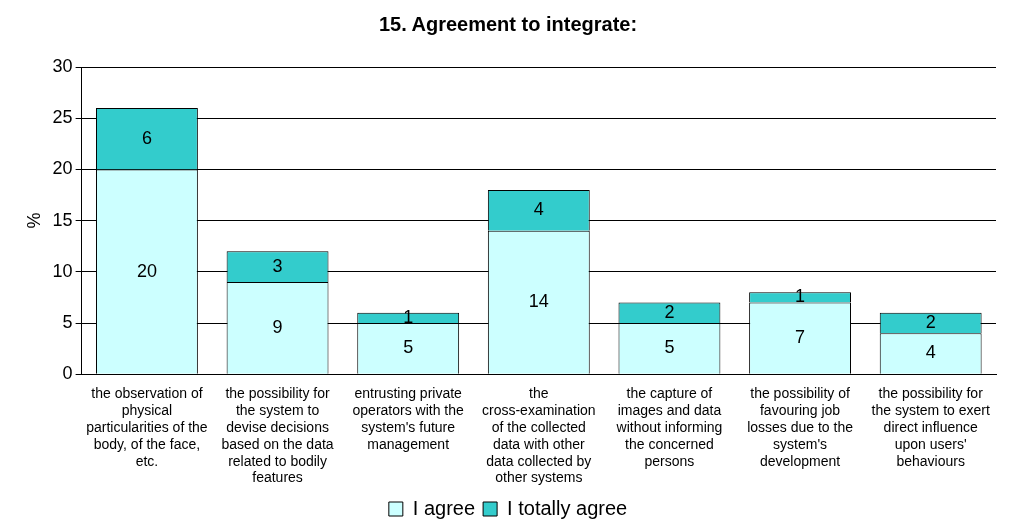 Image resolution: width=1016 pixels, height=531 pixels. Describe the element at coordinates (146, 137) in the screenshot. I see `data-label: 6` at that location.